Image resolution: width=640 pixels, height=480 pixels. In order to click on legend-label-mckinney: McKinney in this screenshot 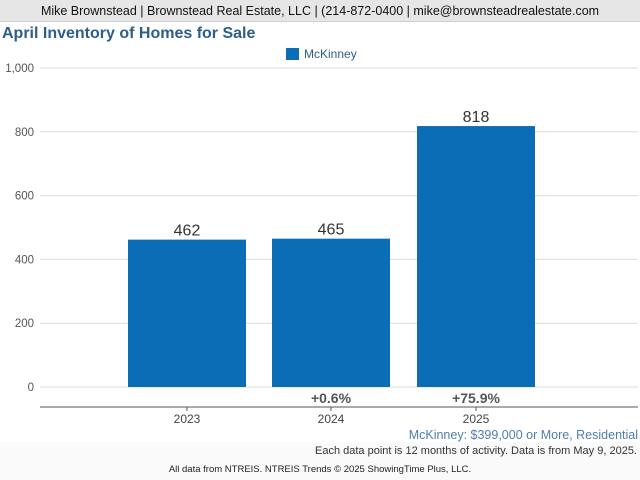, I will do `click(330, 54)`.